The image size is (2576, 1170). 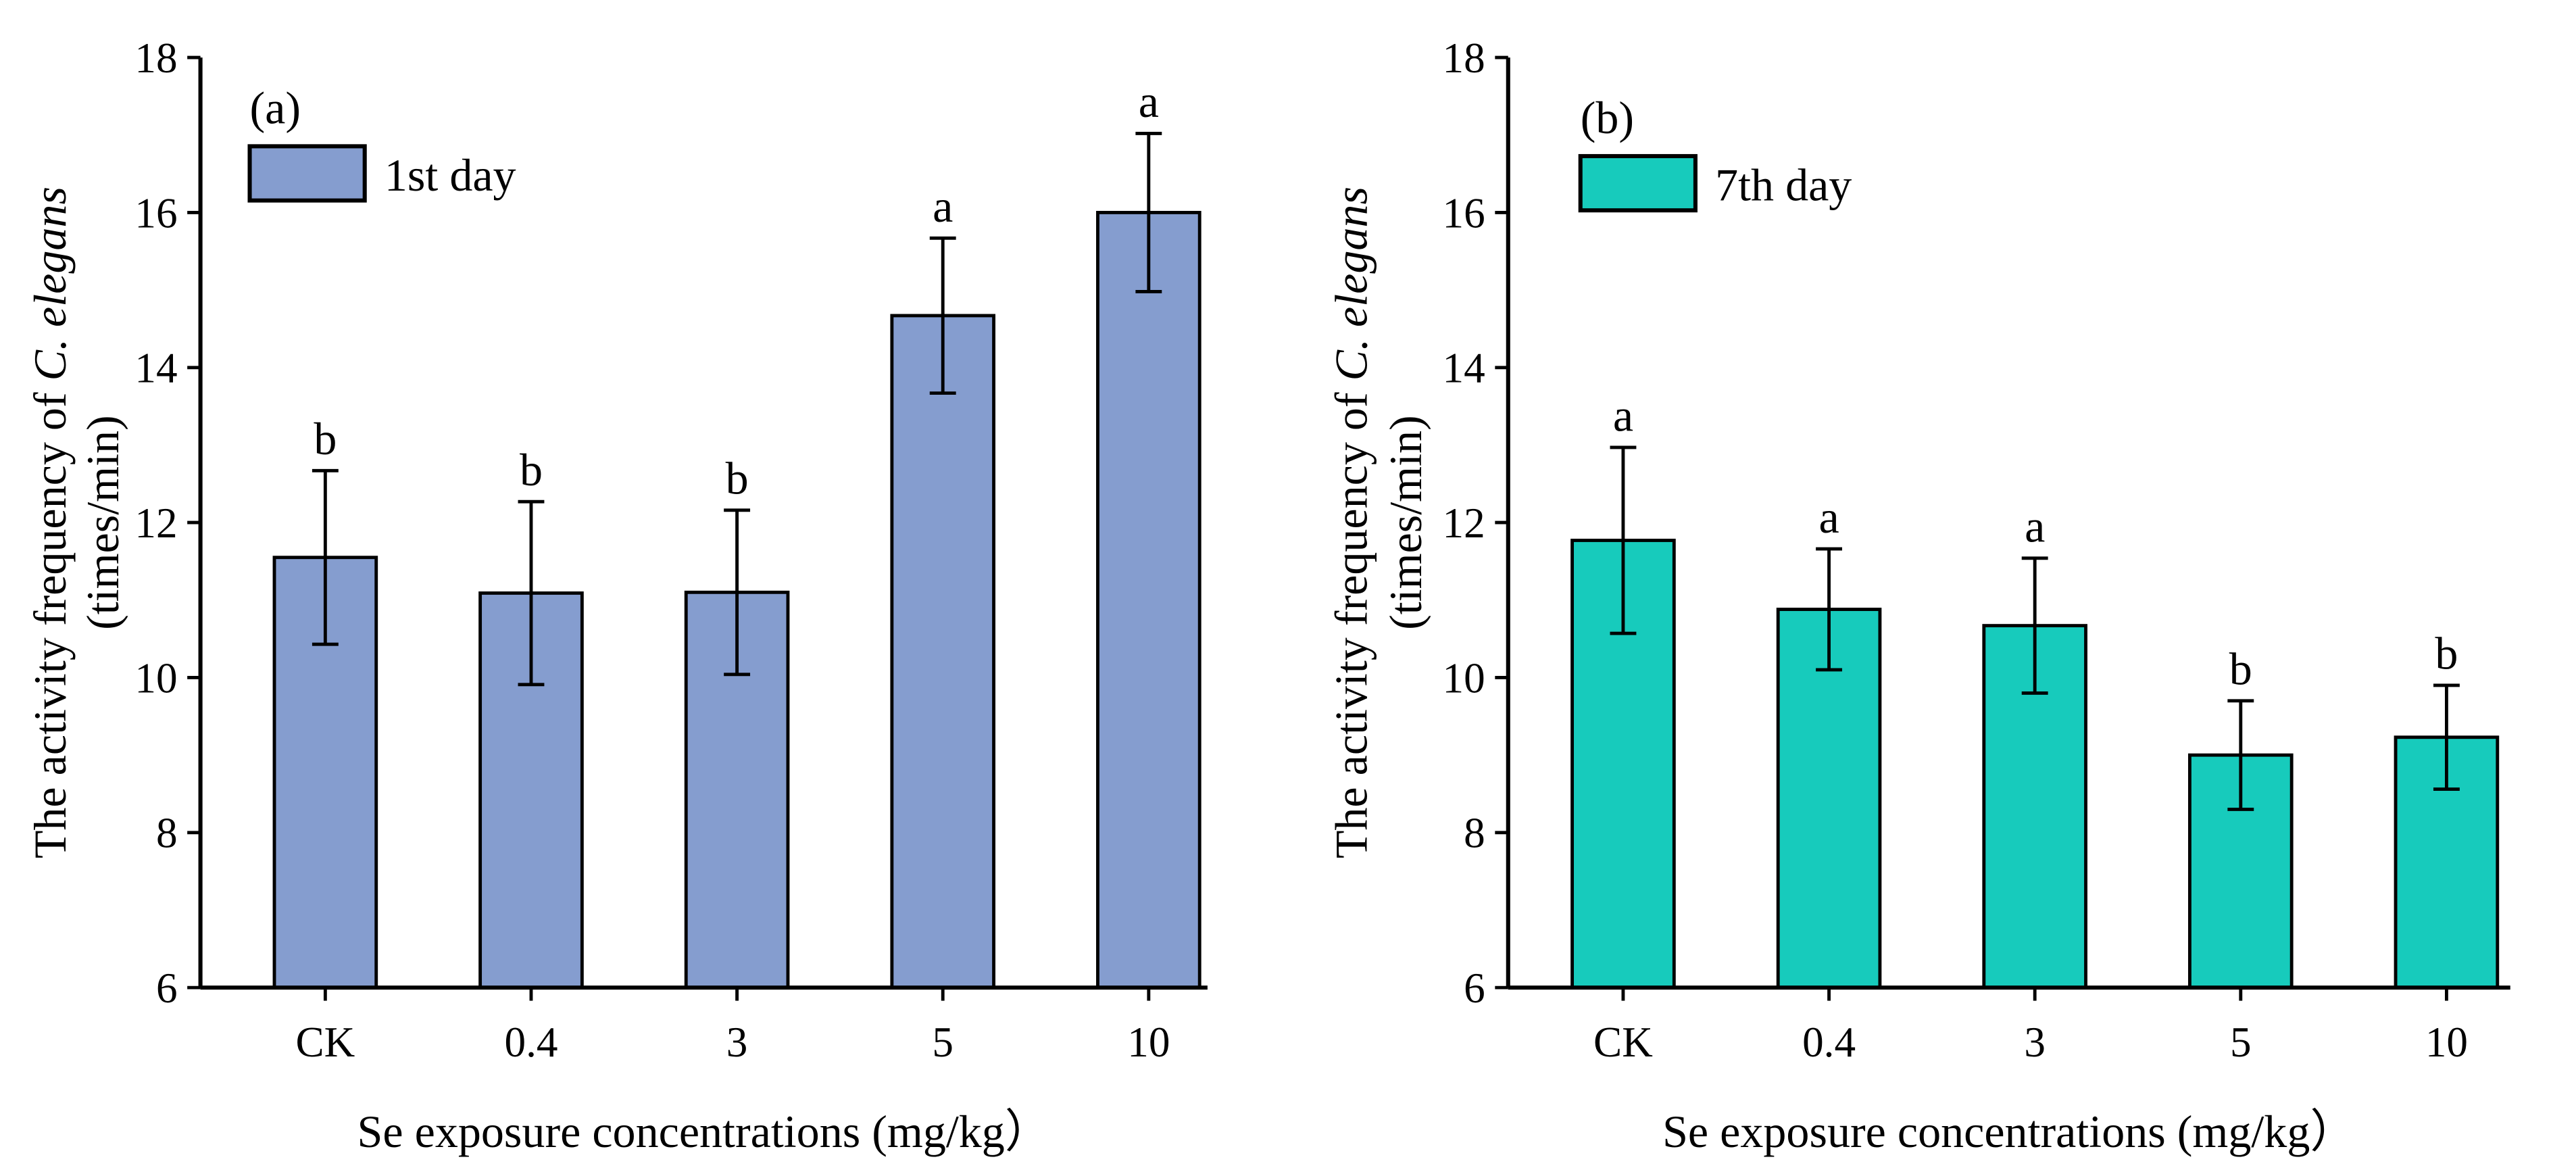 What do you see at coordinates (1829, 799) in the screenshot?
I see `bar-0.4` at bounding box center [1829, 799].